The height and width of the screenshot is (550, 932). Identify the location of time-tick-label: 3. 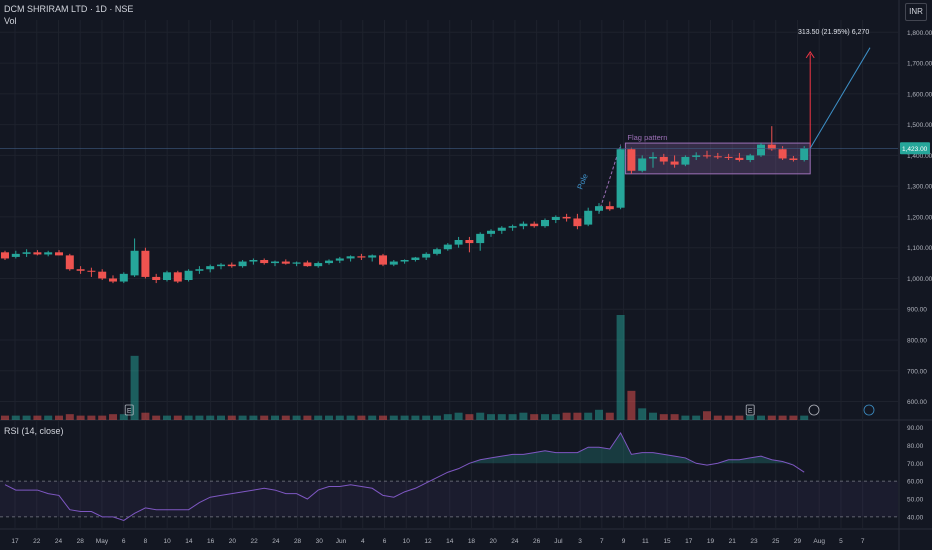
(580, 541).